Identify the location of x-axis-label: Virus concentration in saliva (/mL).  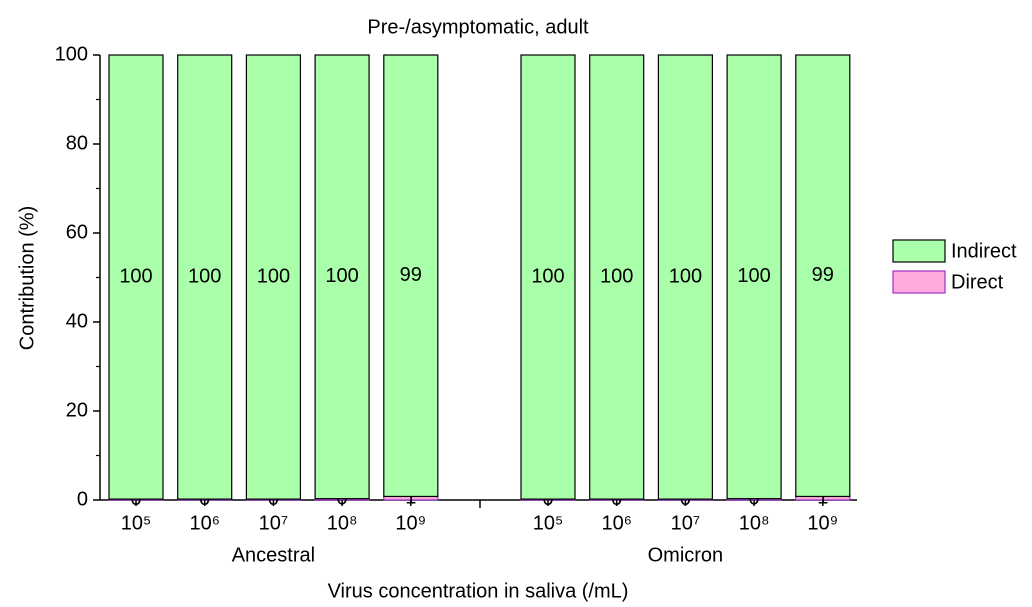
(478, 591).